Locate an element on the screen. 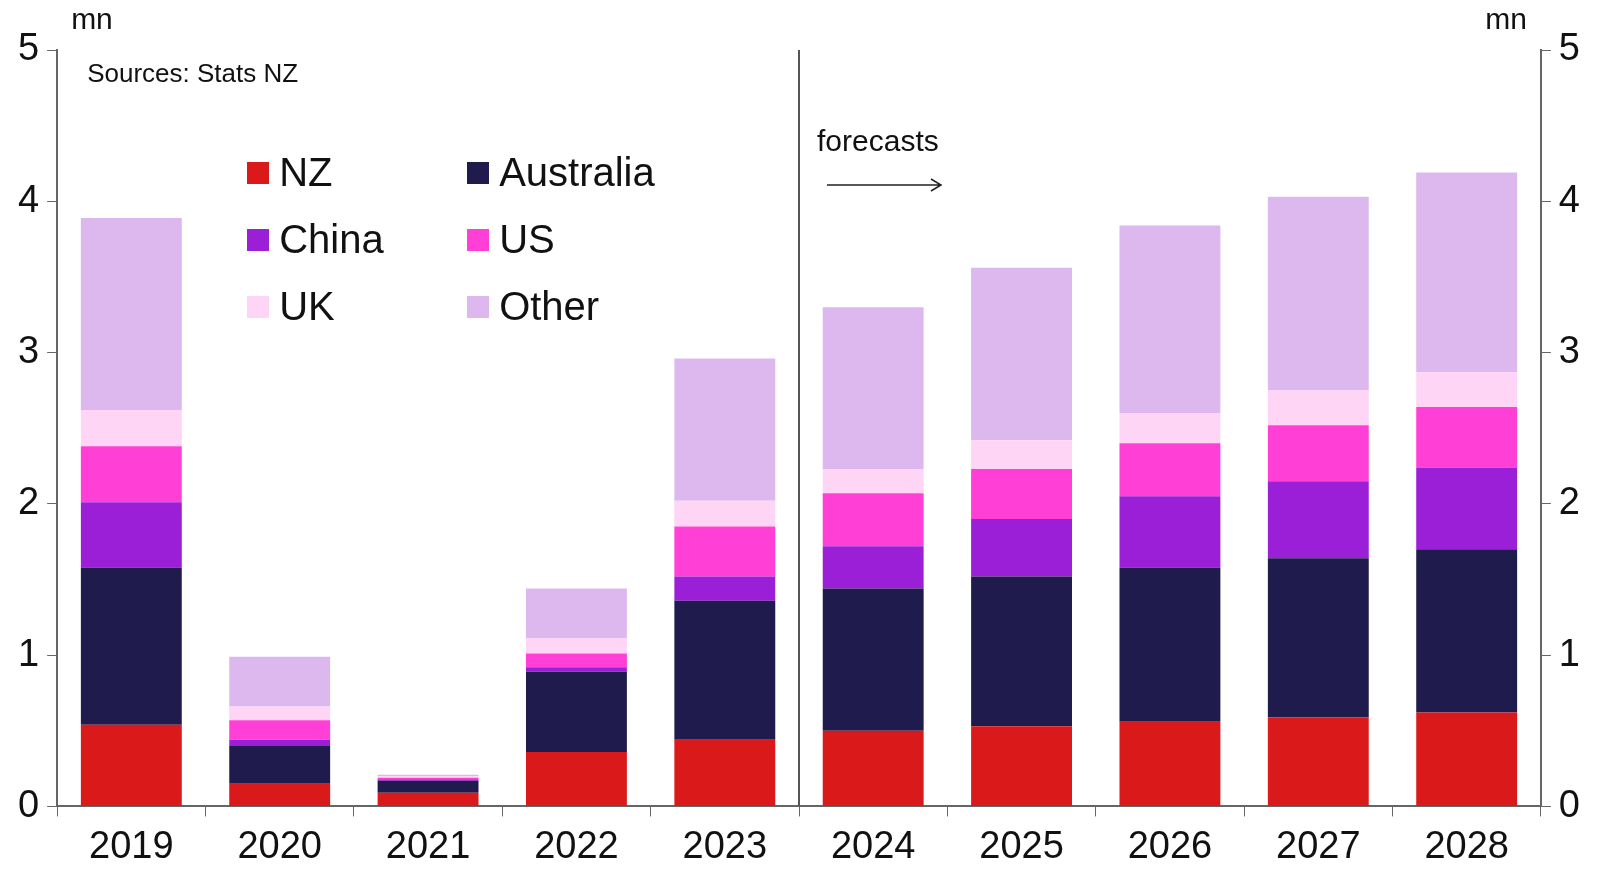 Image resolution: width=1598 pixels, height=882 pixels. x-tick-label: 2019 is located at coordinates (131, 844).